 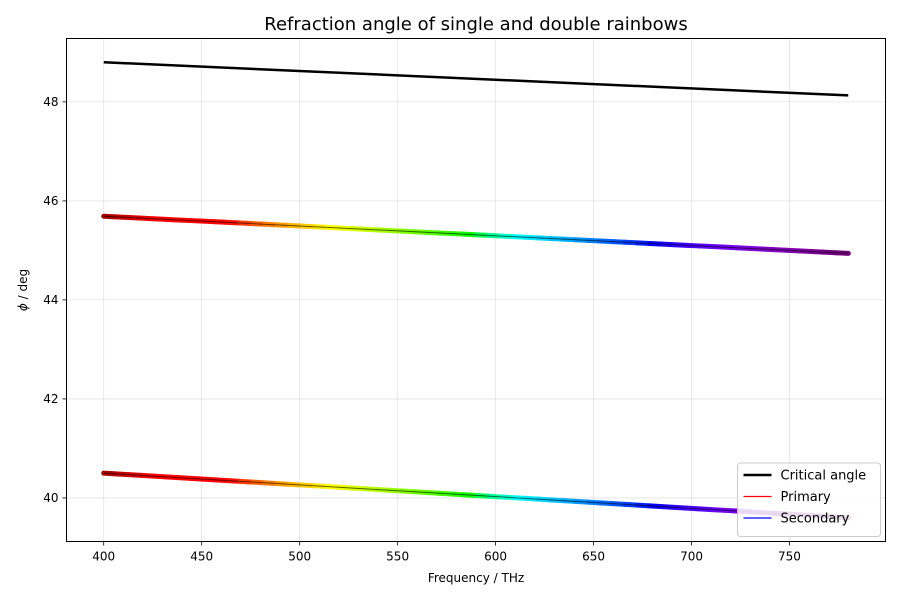 I want to click on y-tick-label: 48, so click(x=50, y=102).